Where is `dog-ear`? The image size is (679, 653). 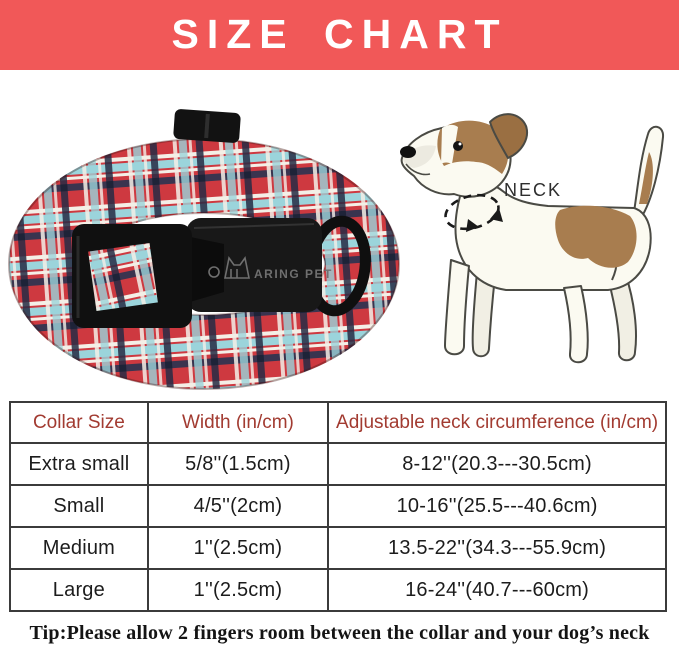
dog-ear is located at coordinates (508, 136).